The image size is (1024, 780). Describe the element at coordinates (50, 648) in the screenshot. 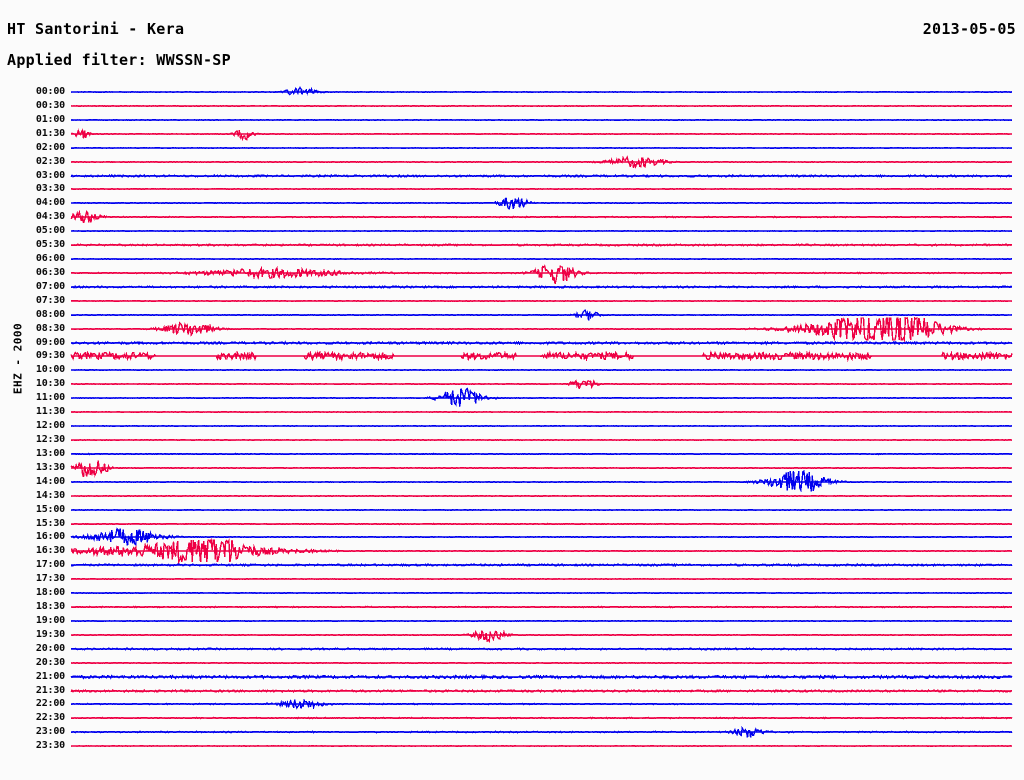

I see `trace-row-time-label: 20:00` at that location.